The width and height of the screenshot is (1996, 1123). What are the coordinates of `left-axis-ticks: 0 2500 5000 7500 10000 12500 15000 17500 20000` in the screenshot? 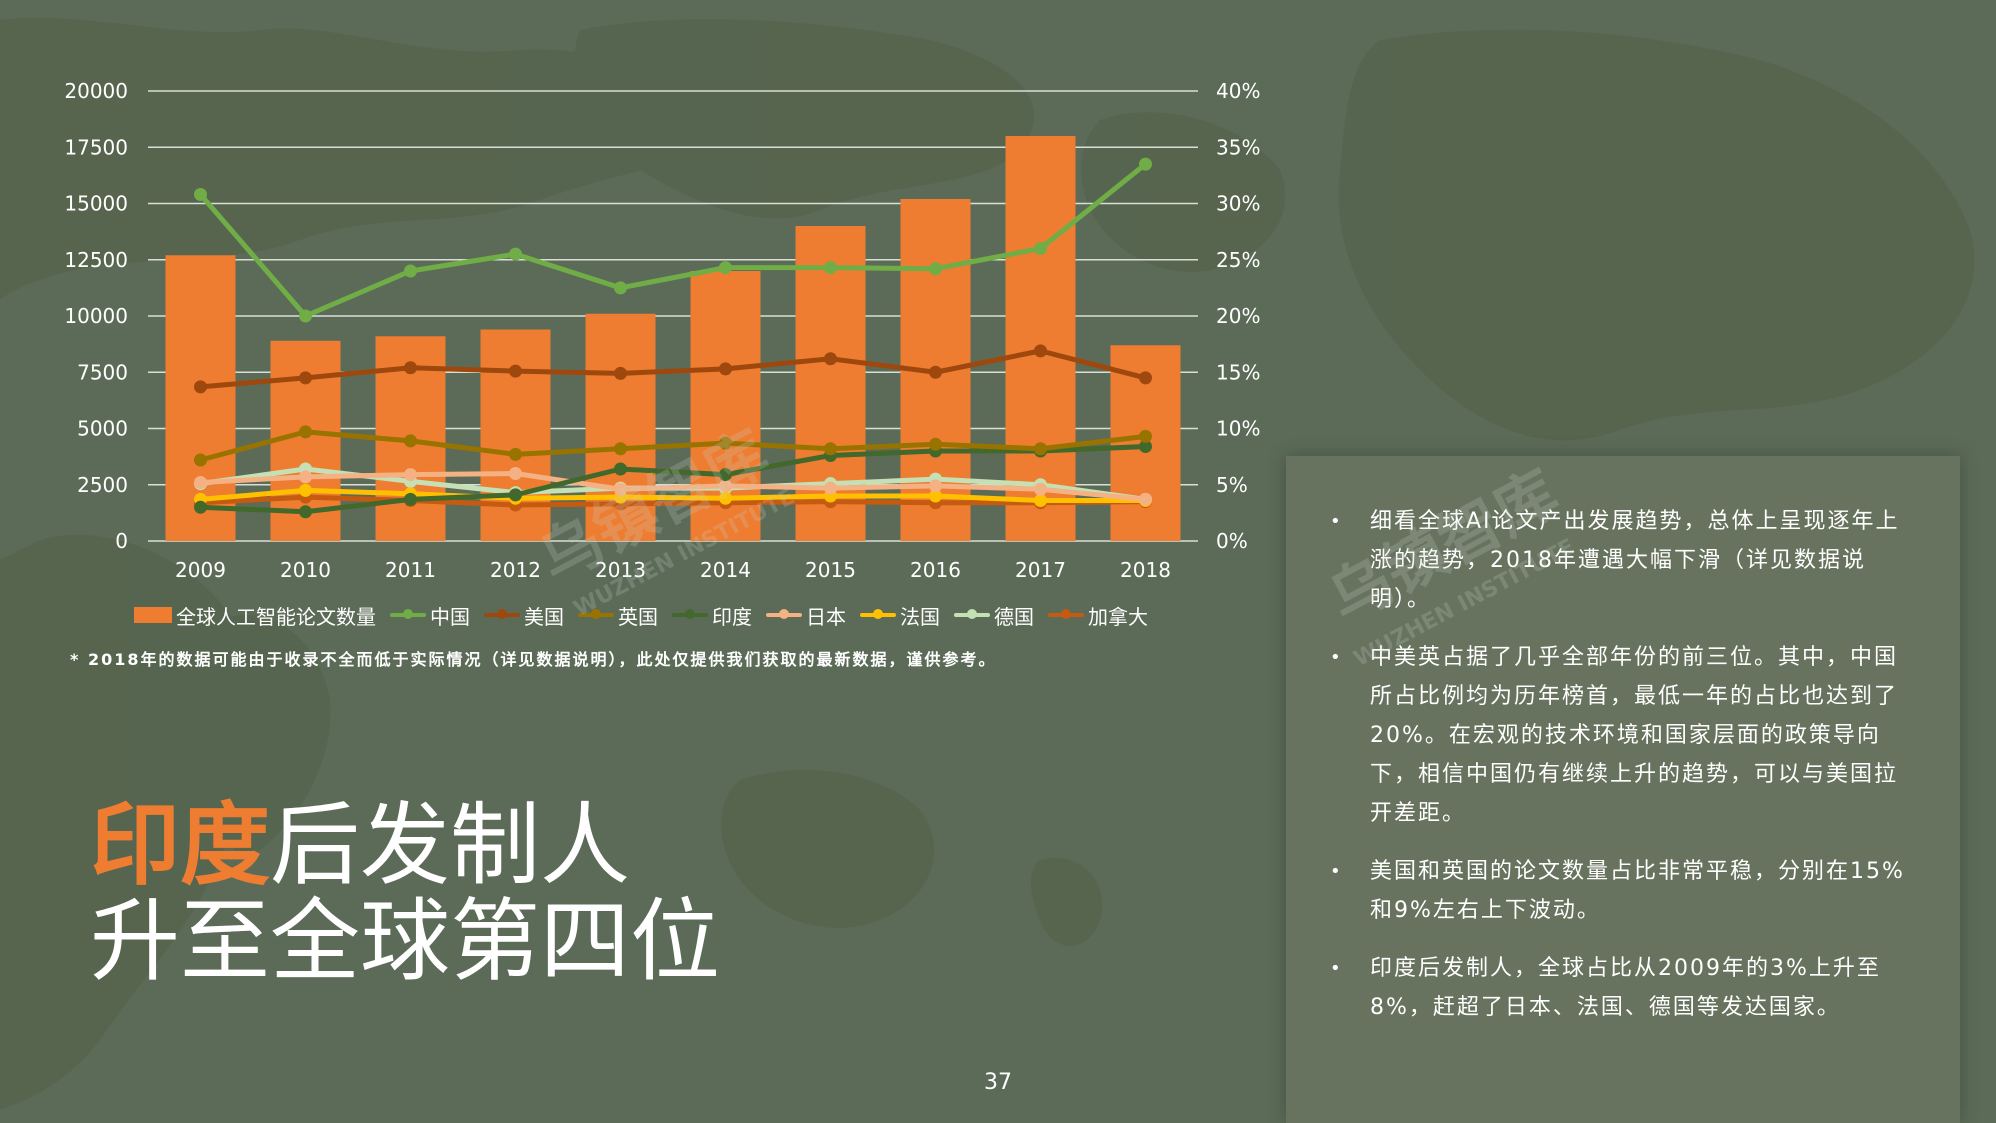 It's located at (96, 316).